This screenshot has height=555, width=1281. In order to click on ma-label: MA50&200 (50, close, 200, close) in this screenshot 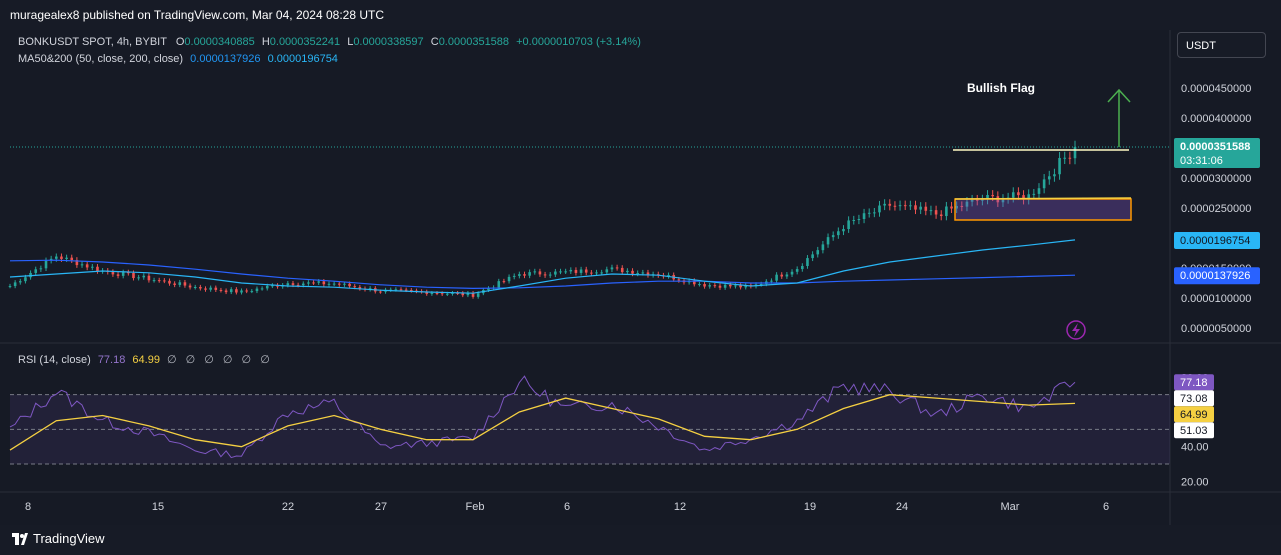, I will do `click(101, 59)`.